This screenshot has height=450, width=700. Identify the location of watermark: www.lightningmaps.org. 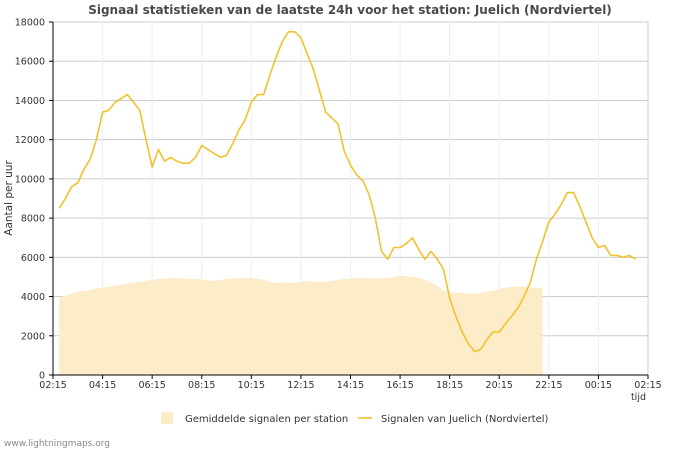
(57, 444).